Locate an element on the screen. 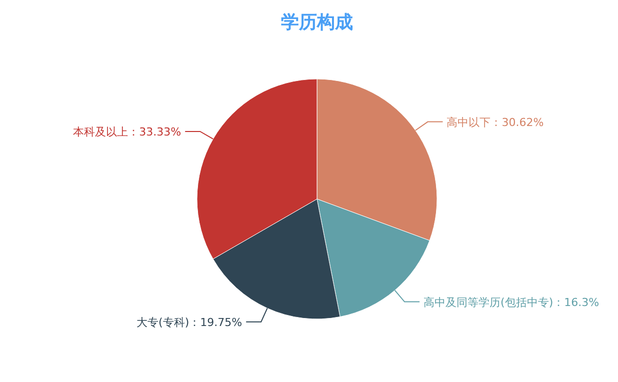 The height and width of the screenshot is (382, 618). slice-label: 大专(专科) is located at coordinates (163, 322).